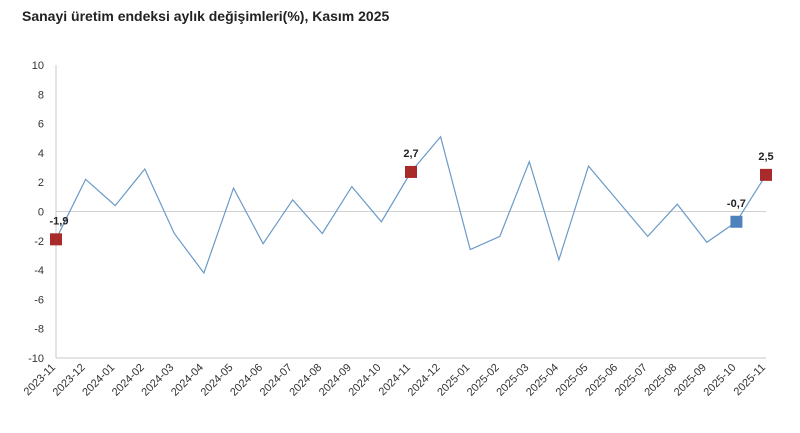  What do you see at coordinates (38, 66) in the screenshot?
I see `y-tick-label: 10` at bounding box center [38, 66].